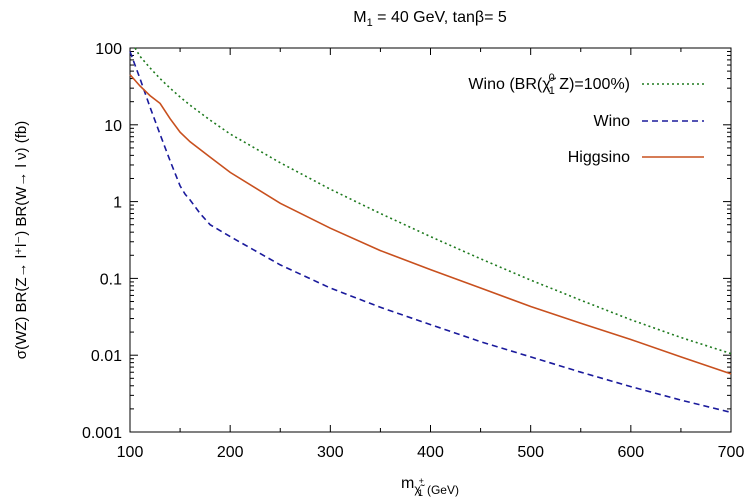 This screenshot has height=503, width=753. Describe the element at coordinates (130, 452) in the screenshot. I see `x-tick-label: 100` at that location.